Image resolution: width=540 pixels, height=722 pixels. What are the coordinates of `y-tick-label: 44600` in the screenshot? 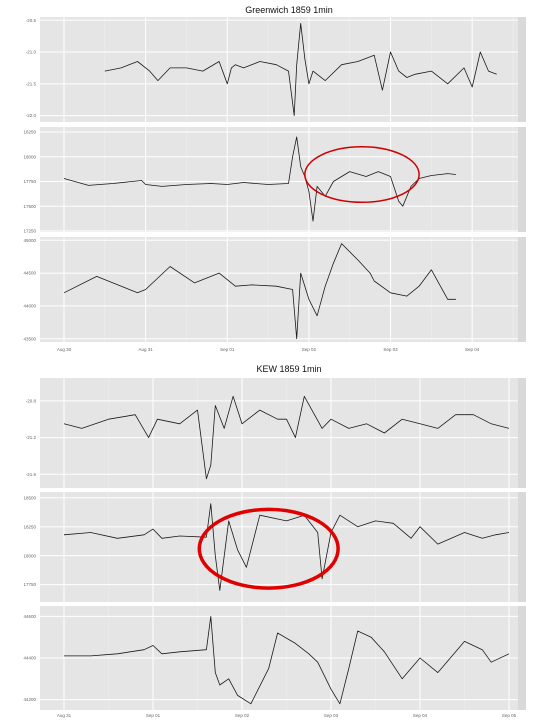 It's located at (29, 616).